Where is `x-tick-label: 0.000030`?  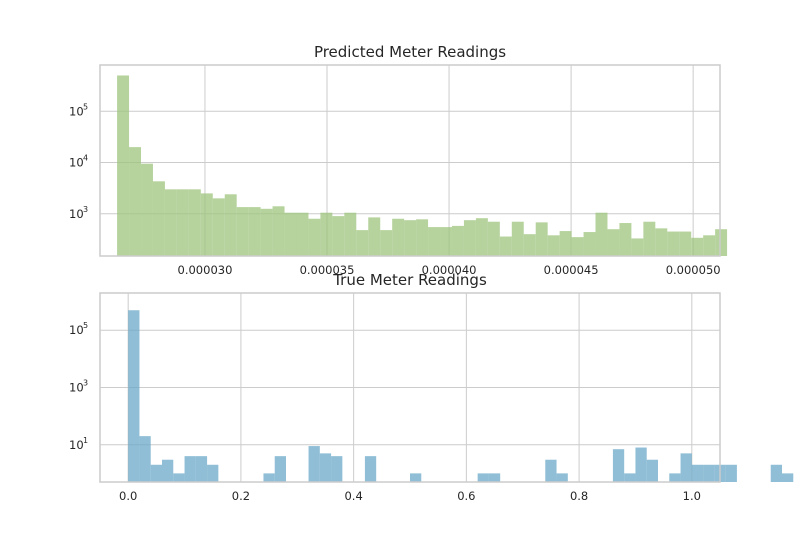
x-tick-label: 0.000030 is located at coordinates (205, 270).